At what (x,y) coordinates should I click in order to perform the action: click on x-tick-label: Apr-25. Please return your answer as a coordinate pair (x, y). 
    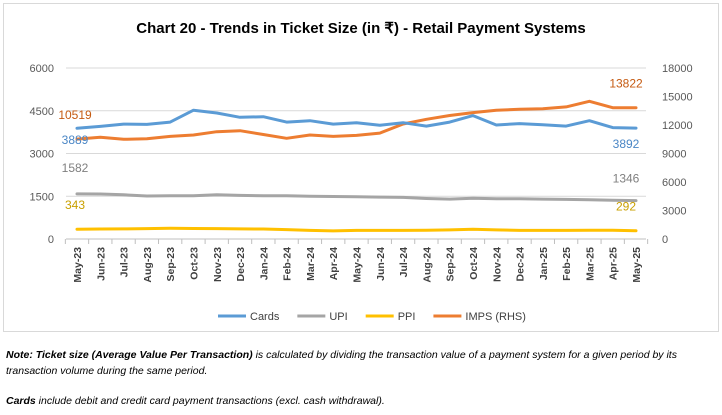
    Looking at the image, I should click on (614, 263).